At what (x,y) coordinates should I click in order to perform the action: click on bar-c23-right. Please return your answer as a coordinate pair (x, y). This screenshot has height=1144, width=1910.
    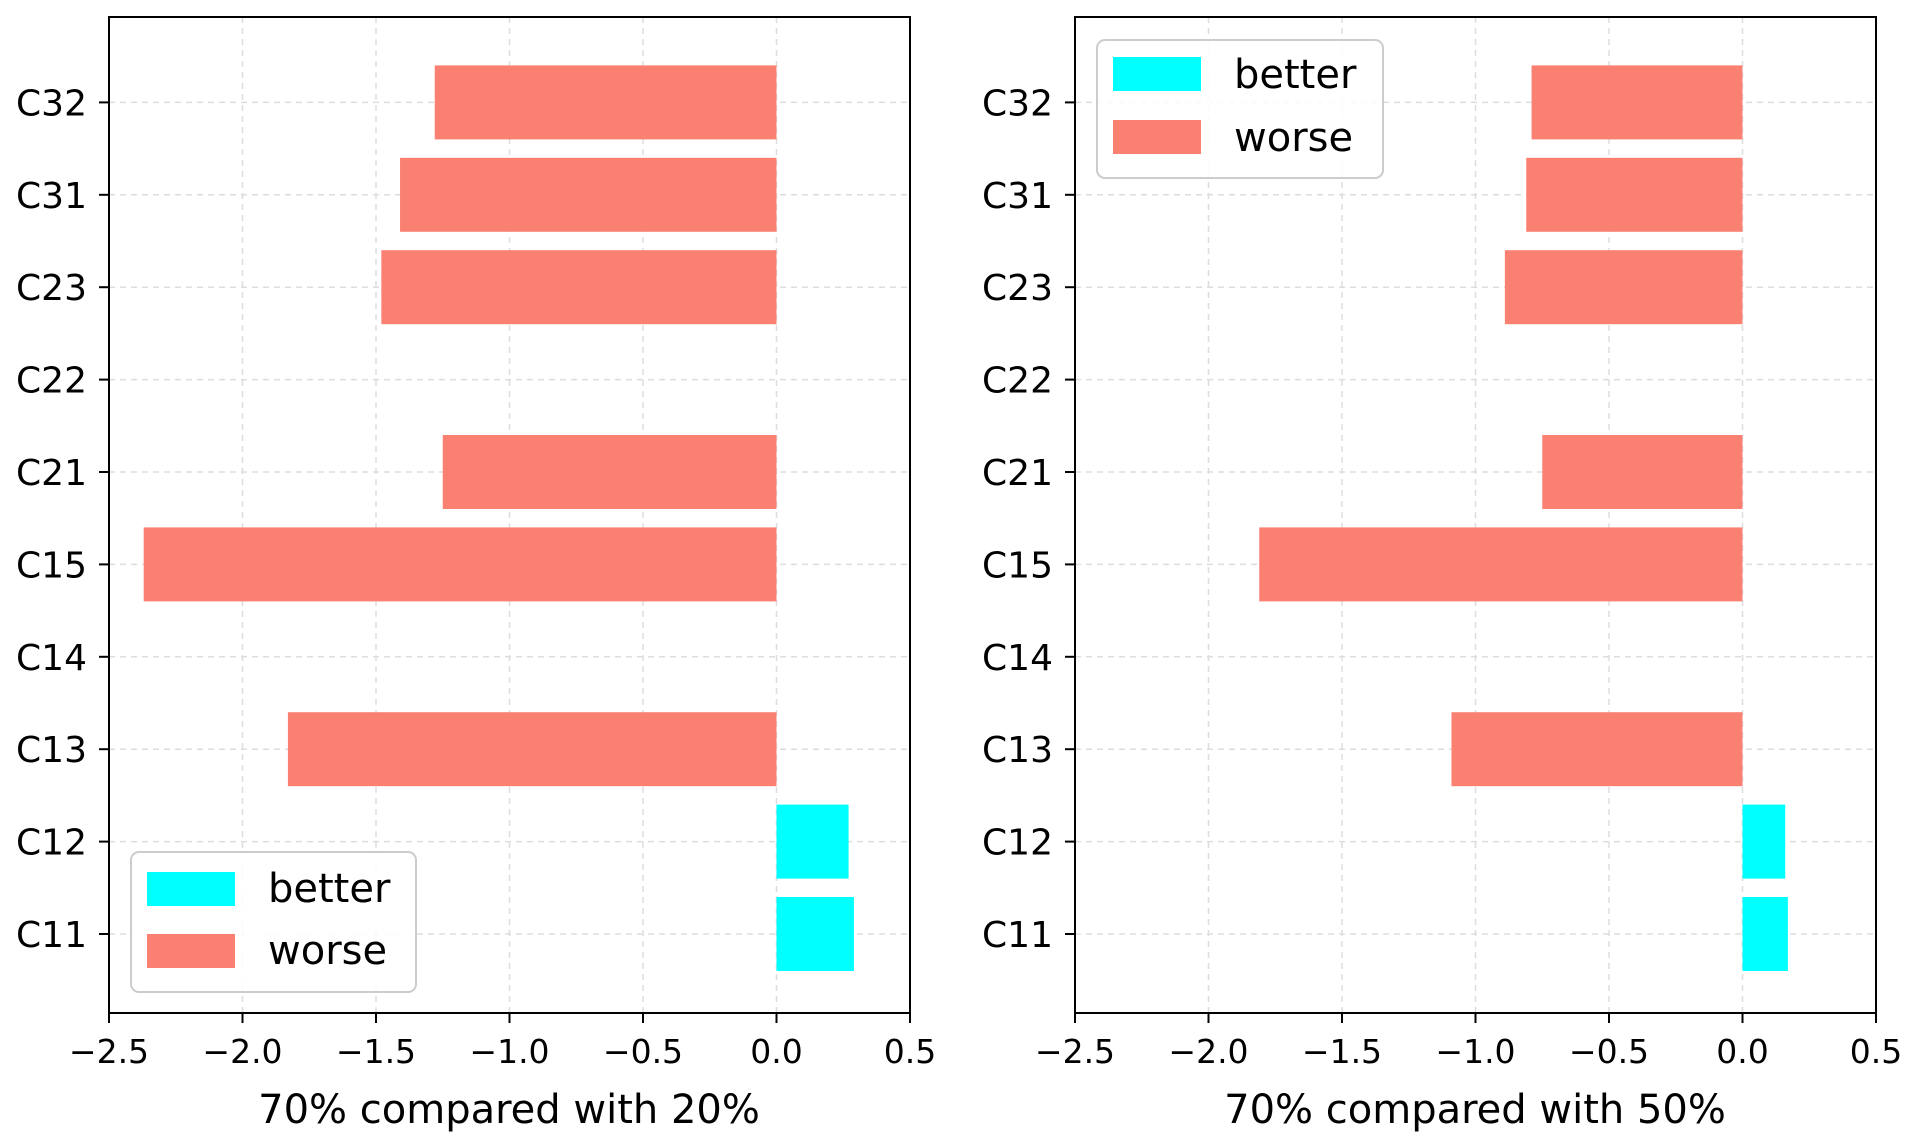
    Looking at the image, I should click on (1623, 287).